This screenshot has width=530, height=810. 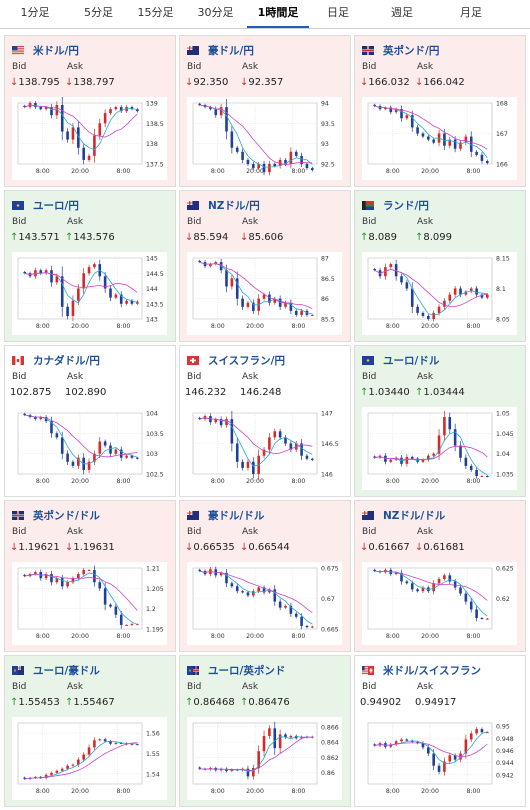 What do you see at coordinates (231, 50) in the screenshot?
I see `pair-name: 豪ドル/円` at bounding box center [231, 50].